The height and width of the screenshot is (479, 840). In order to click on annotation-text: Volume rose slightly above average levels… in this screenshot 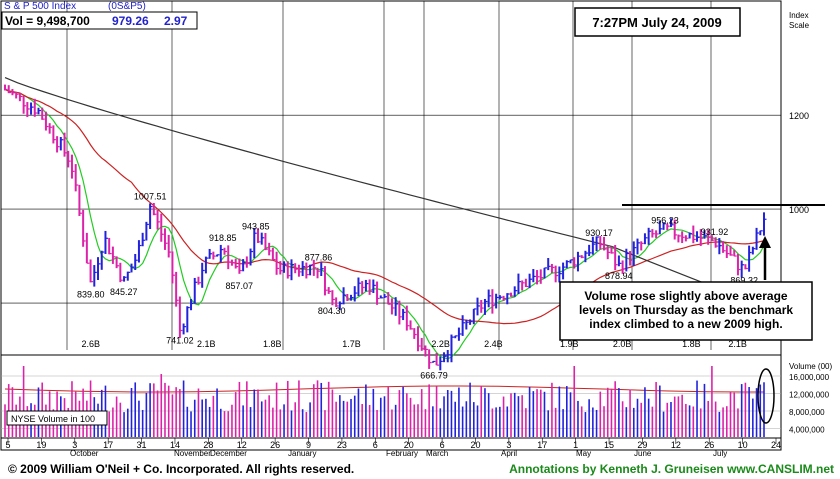, I will do `click(686, 310)`.